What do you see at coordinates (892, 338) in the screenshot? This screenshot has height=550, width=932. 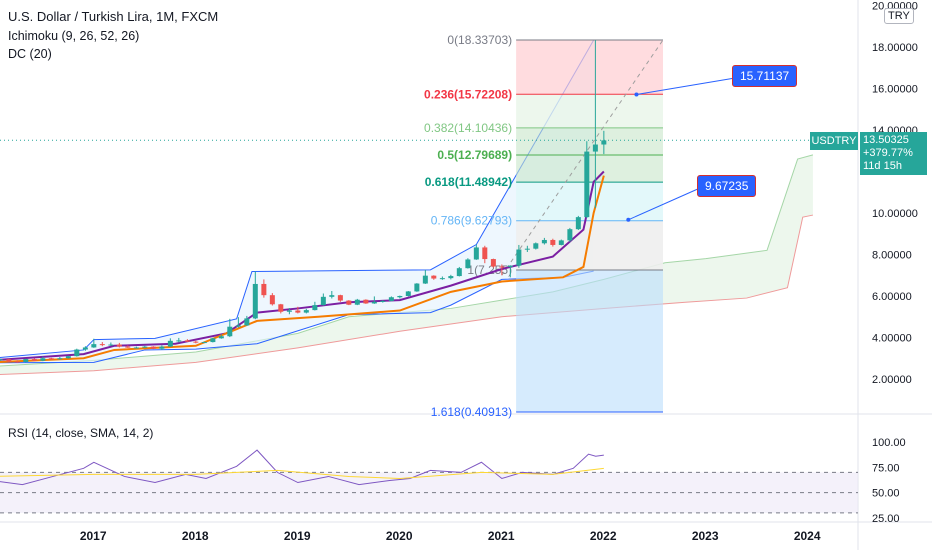 I see `price-tick-label: 4.00000` at bounding box center [892, 338].